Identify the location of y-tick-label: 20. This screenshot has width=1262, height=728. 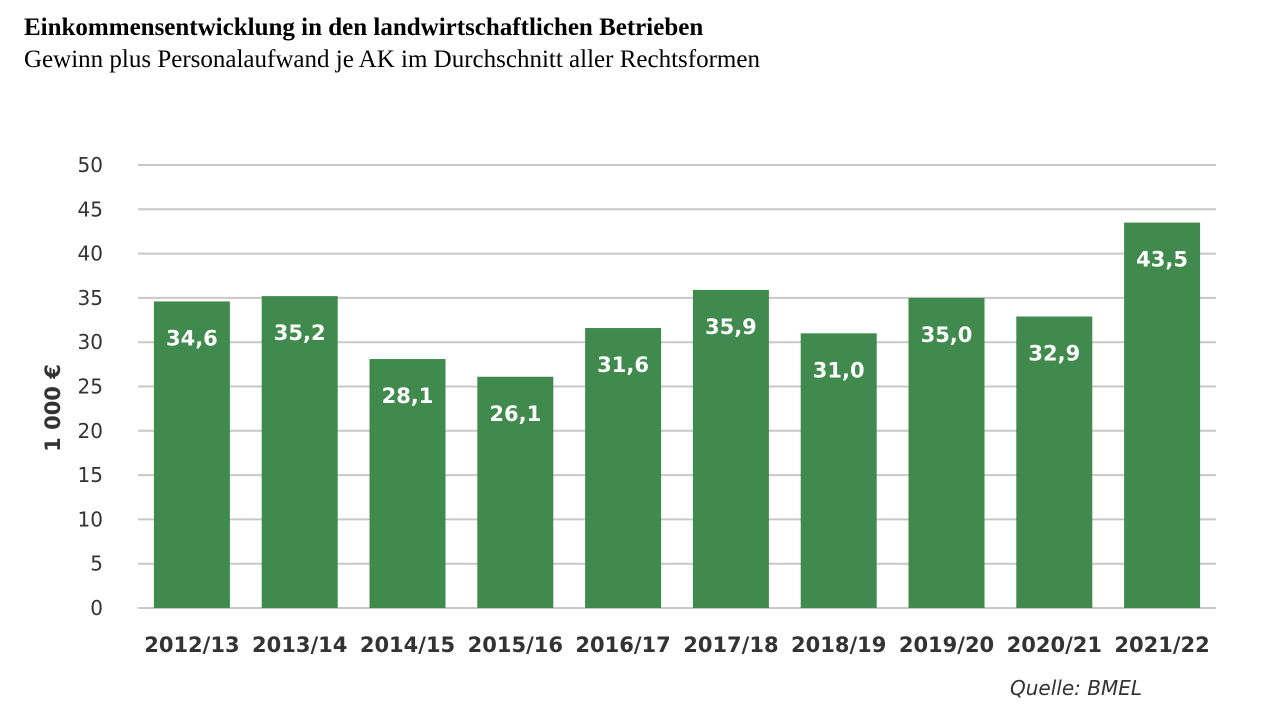
(90, 431).